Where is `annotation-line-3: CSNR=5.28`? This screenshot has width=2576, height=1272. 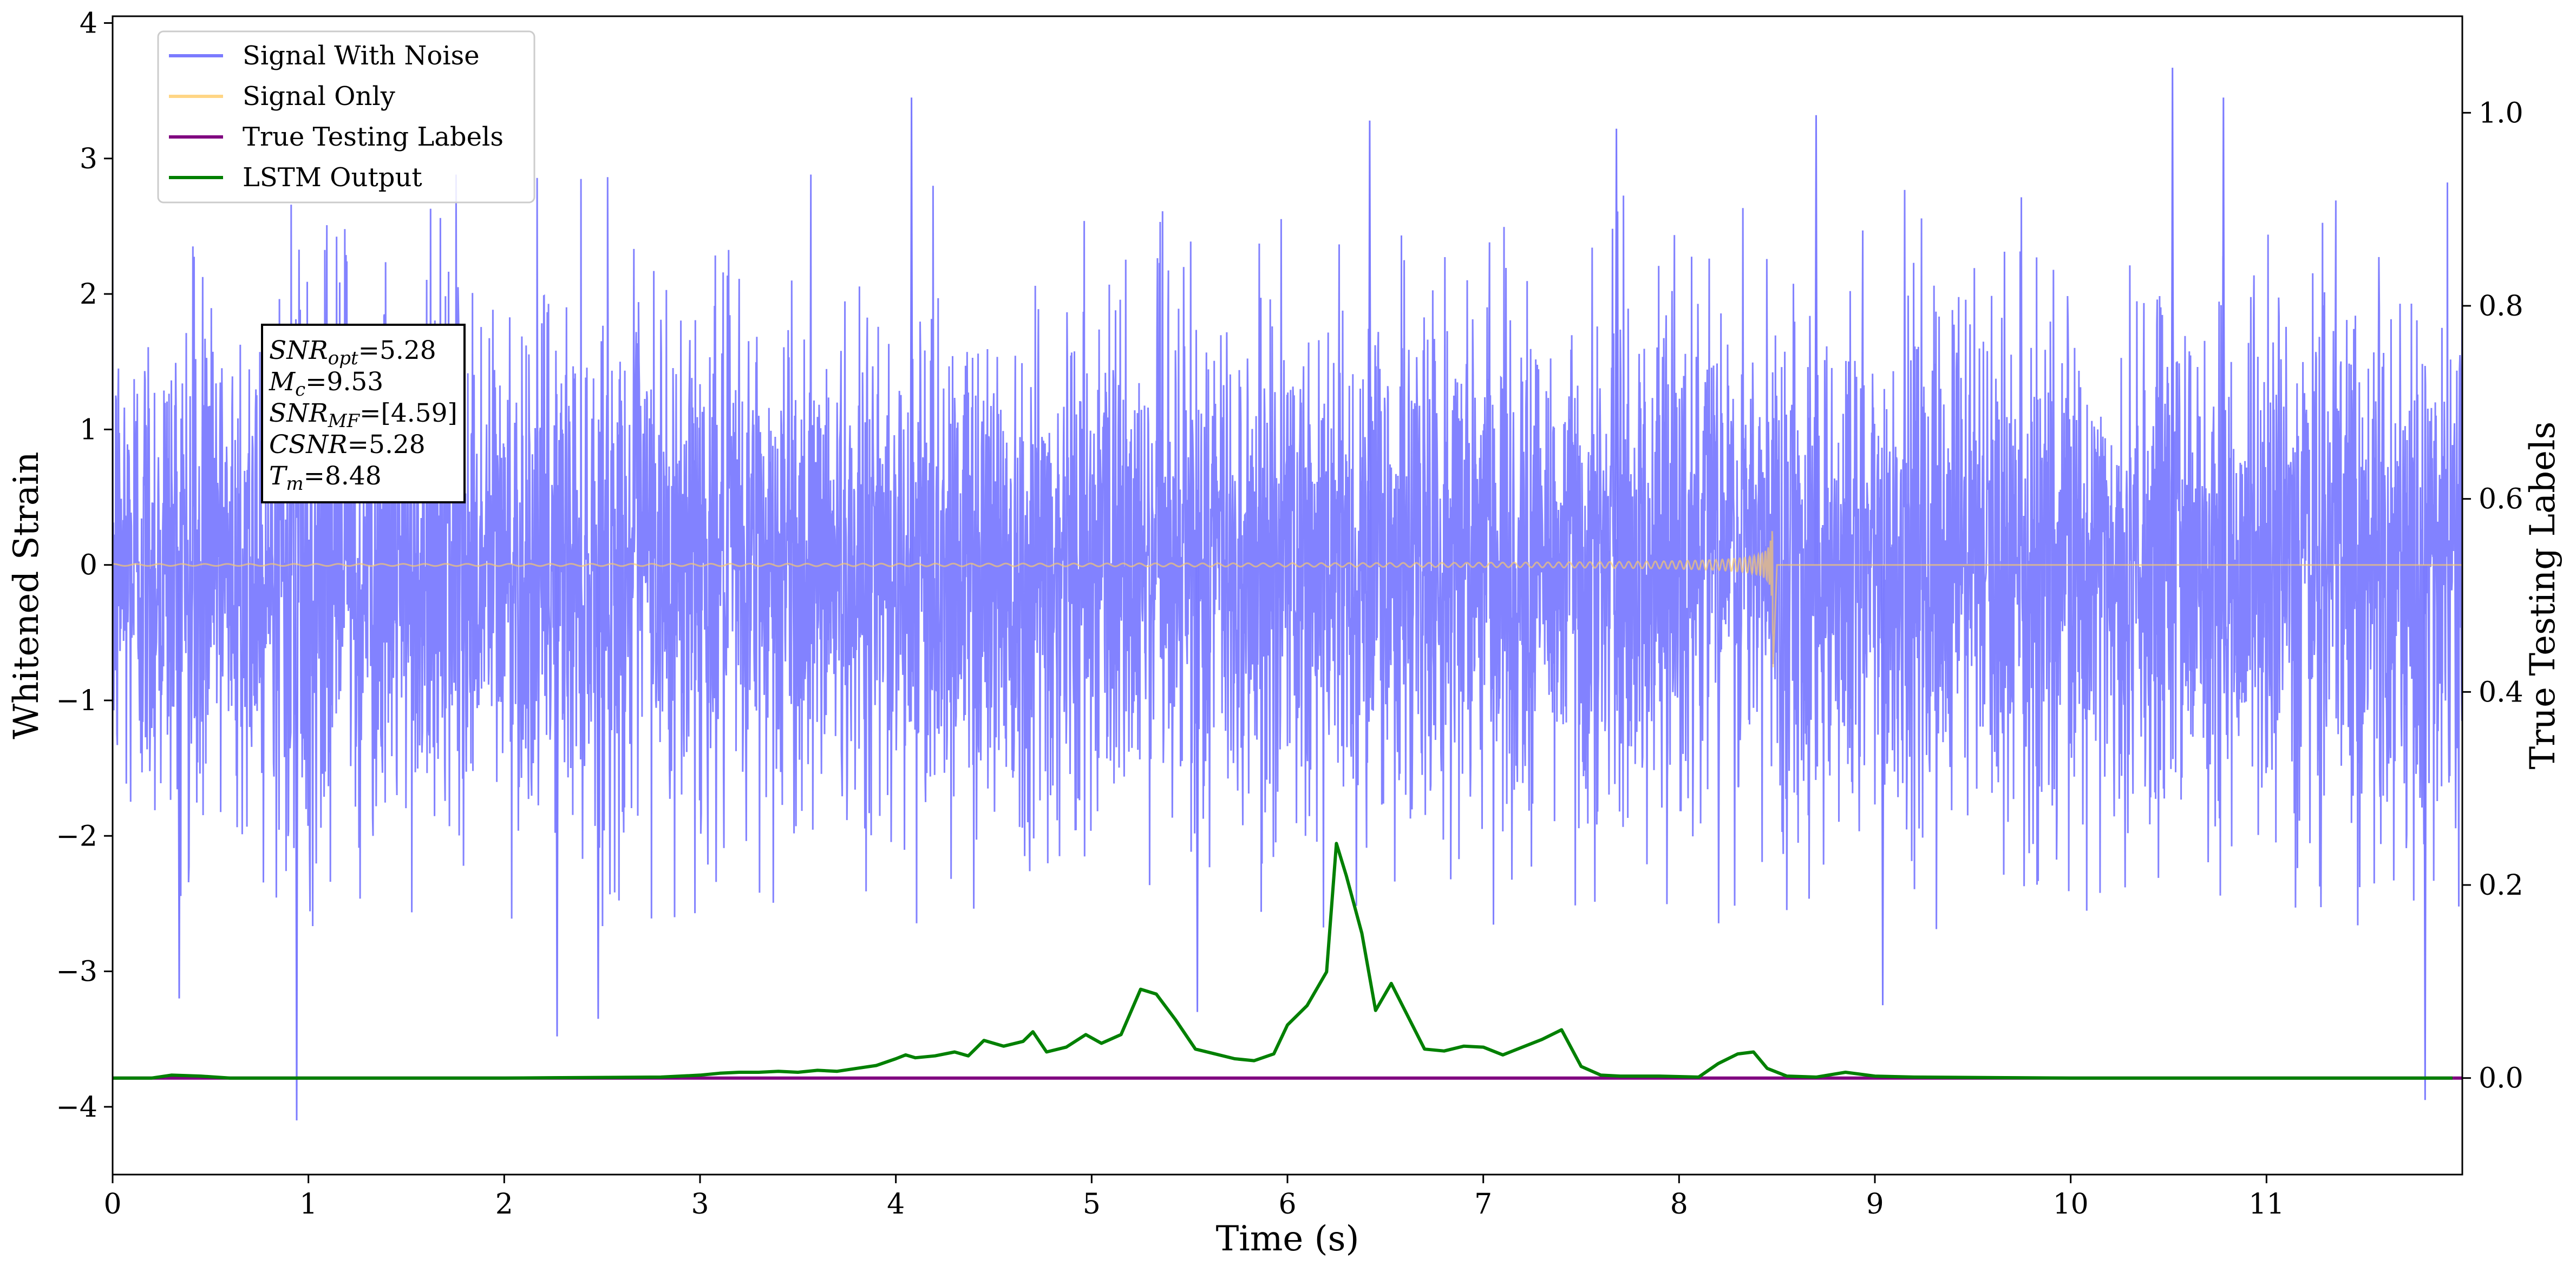
annotation-line-3: CSNR=5.28 is located at coordinates (347, 445).